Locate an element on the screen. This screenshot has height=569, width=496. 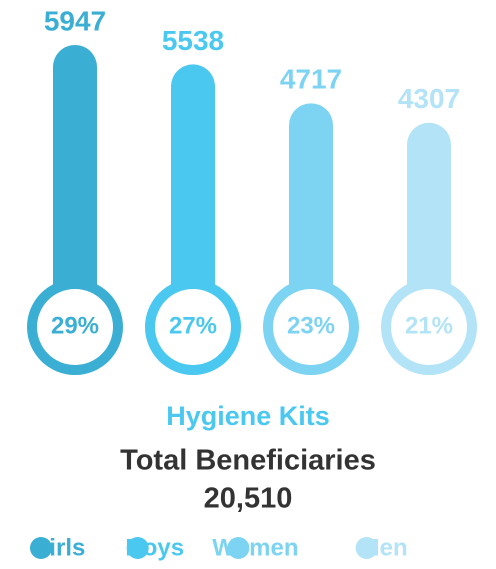
share-label: 23% is located at coordinates (311, 325).